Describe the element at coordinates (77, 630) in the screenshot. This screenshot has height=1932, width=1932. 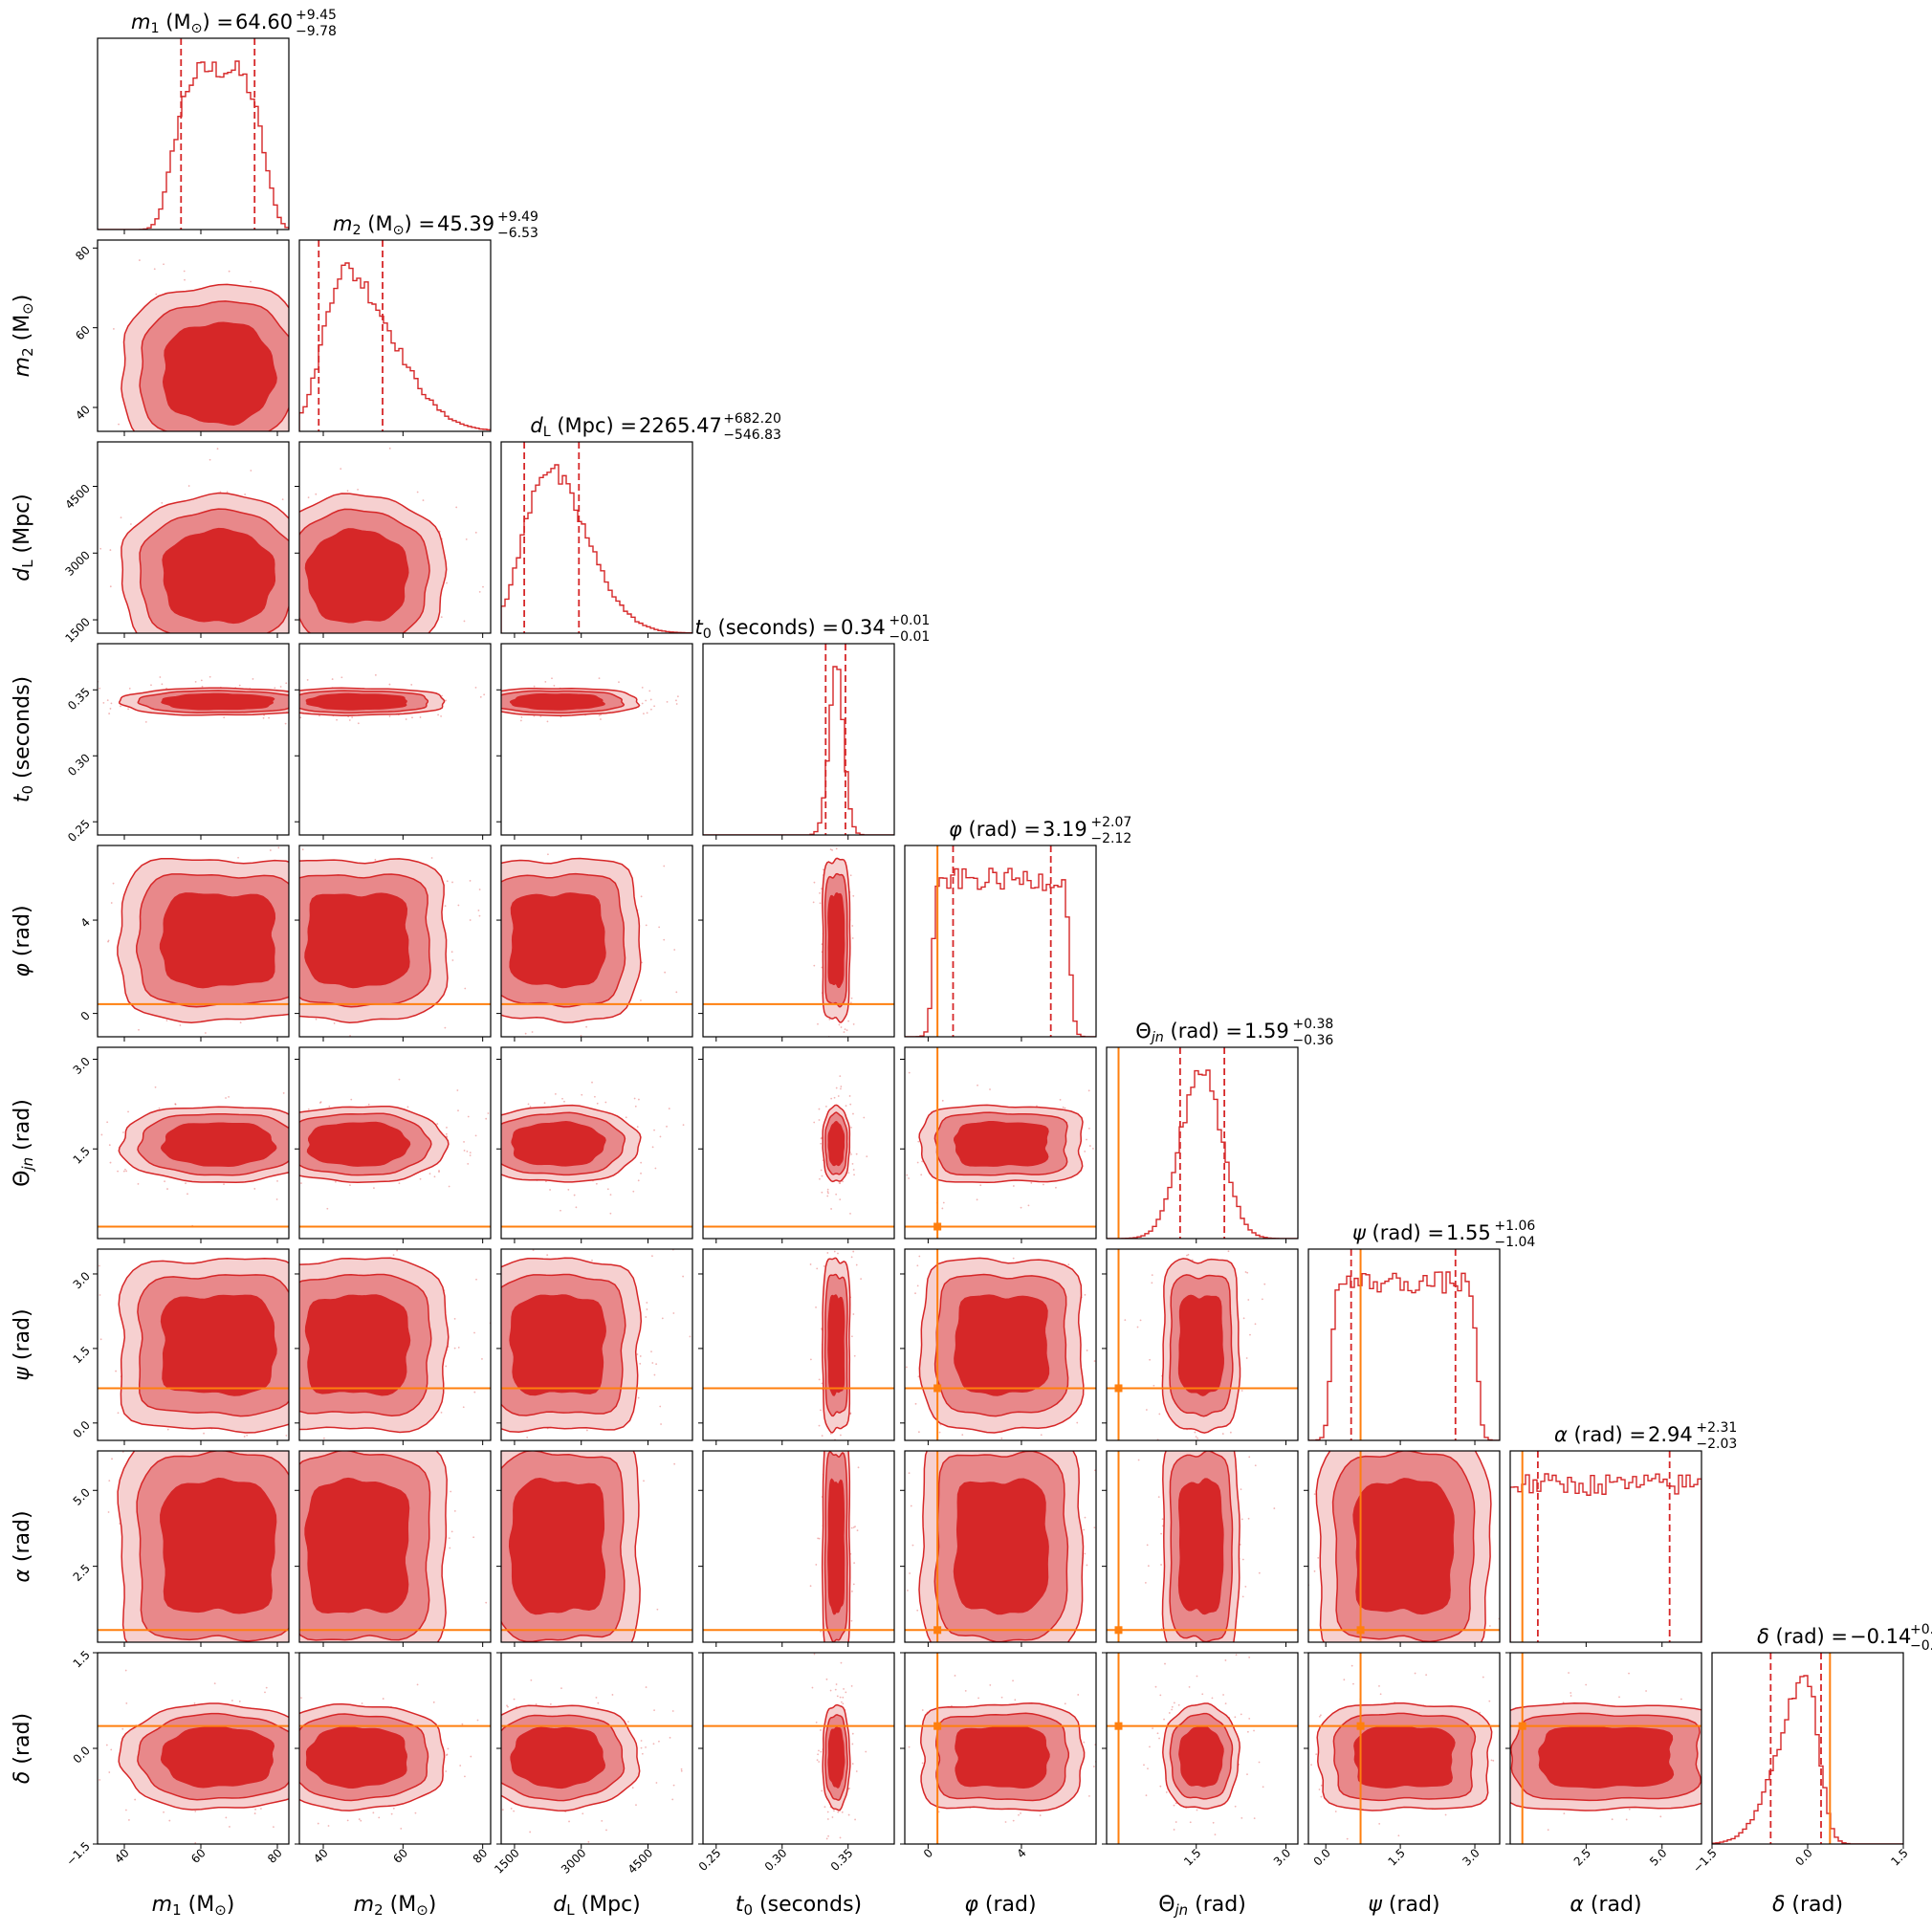
I see `y-tick-label: 1500` at that location.